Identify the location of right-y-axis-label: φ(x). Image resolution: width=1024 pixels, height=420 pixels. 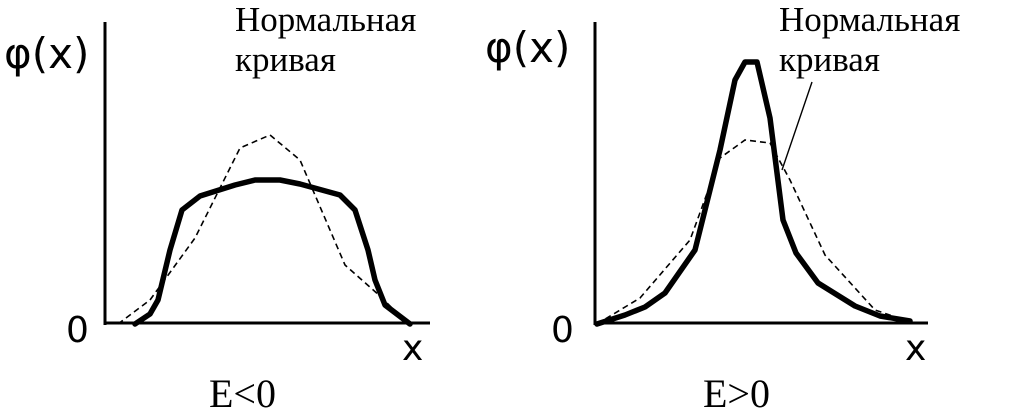
(527, 47).